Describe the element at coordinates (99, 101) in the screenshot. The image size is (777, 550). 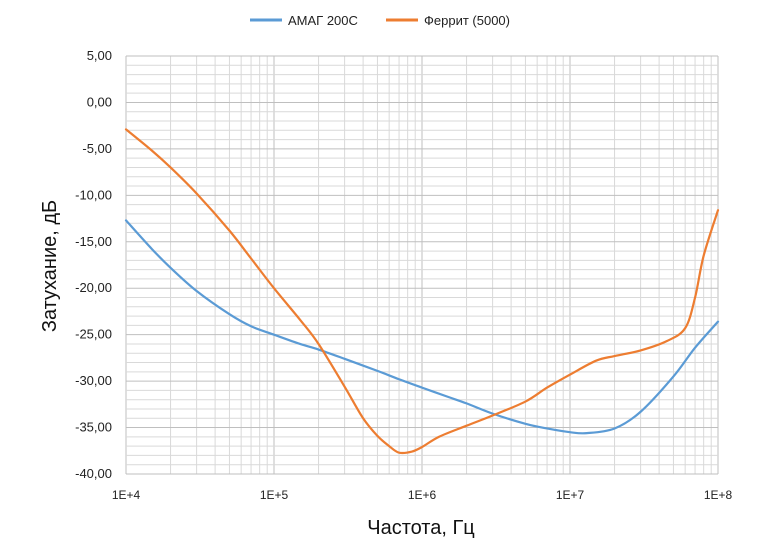
I see `y-tick-label: 0,00` at that location.